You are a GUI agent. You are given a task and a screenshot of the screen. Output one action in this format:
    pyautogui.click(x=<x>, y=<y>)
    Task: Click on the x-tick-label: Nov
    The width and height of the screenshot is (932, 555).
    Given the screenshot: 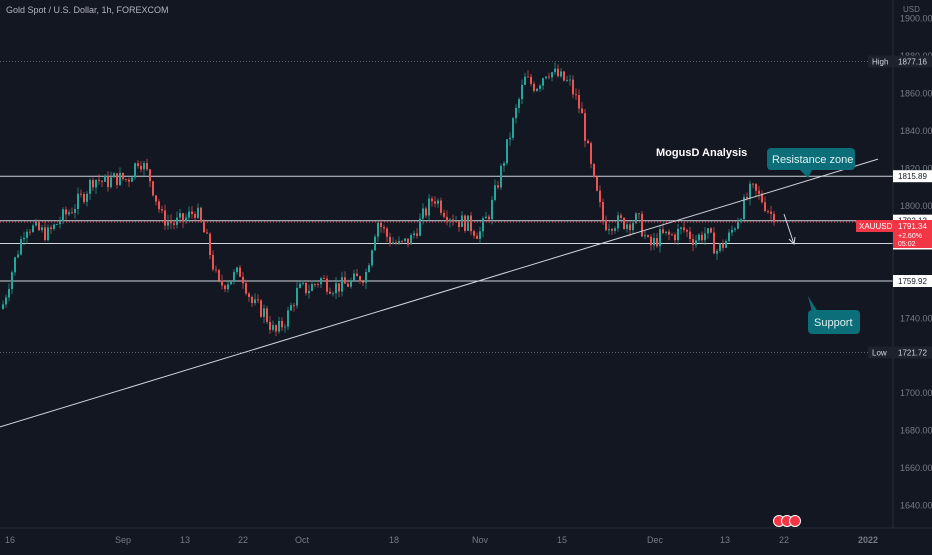 What is the action you would take?
    pyautogui.click(x=480, y=540)
    